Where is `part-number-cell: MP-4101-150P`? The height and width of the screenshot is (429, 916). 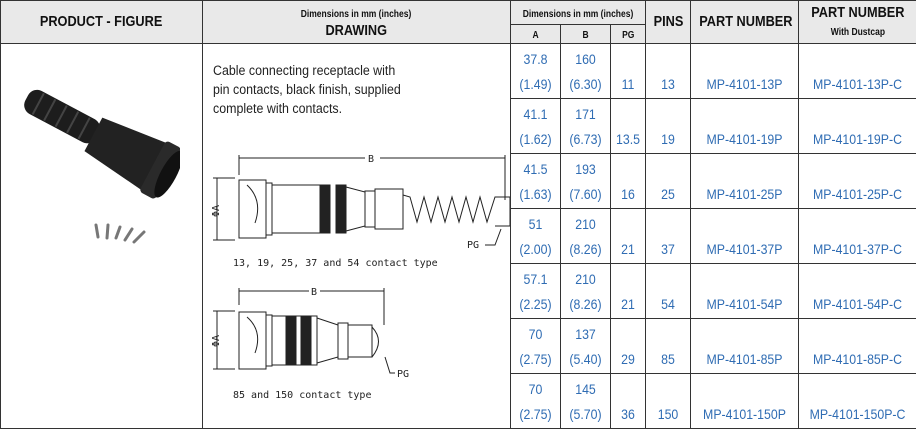 part-number-cell: MP-4101-150P is located at coordinates (745, 401).